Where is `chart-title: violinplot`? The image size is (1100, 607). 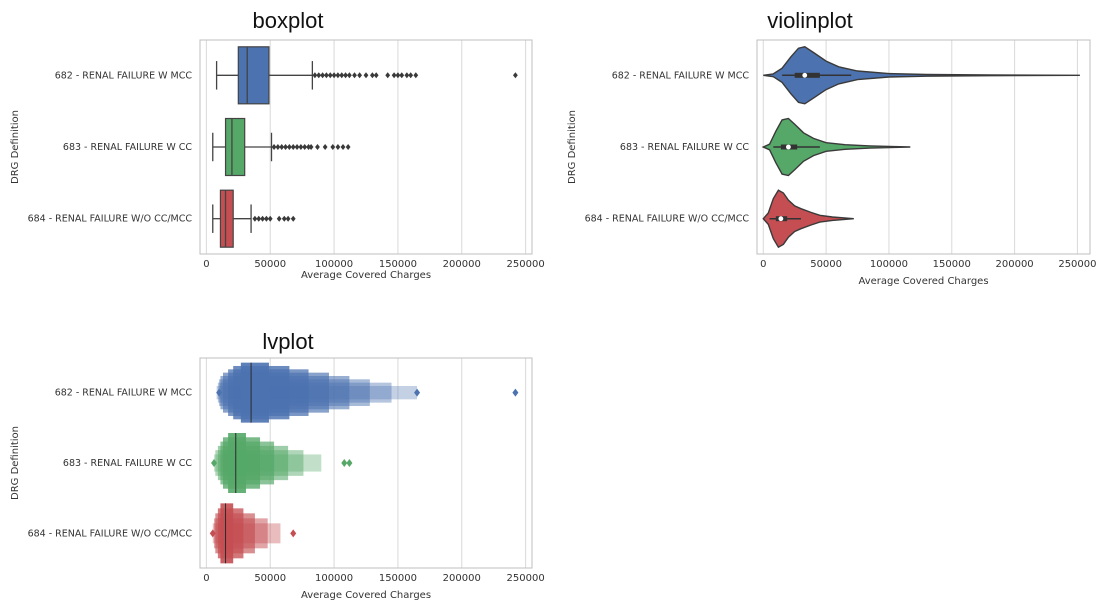
chart-title: violinplot is located at coordinates (810, 20).